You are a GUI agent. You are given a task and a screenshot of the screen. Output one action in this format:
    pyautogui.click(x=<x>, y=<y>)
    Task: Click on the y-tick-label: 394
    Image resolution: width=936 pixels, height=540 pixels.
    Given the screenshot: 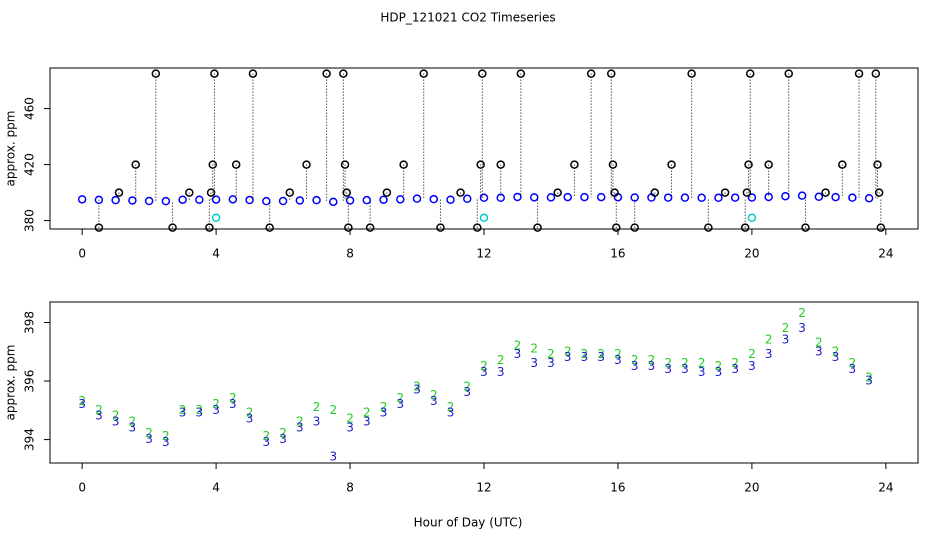 What is the action you would take?
    pyautogui.click(x=30, y=439)
    